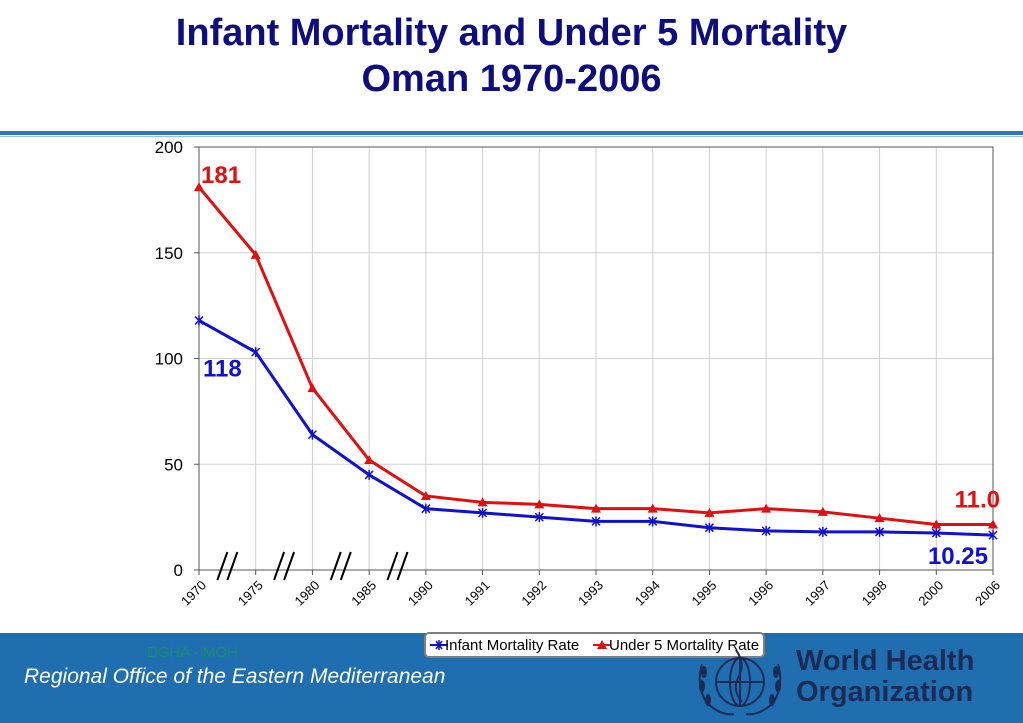 Image resolution: width=1023 pixels, height=723 pixels. What do you see at coordinates (817, 593) in the screenshot?
I see `x-tick-label: 1997` at bounding box center [817, 593].